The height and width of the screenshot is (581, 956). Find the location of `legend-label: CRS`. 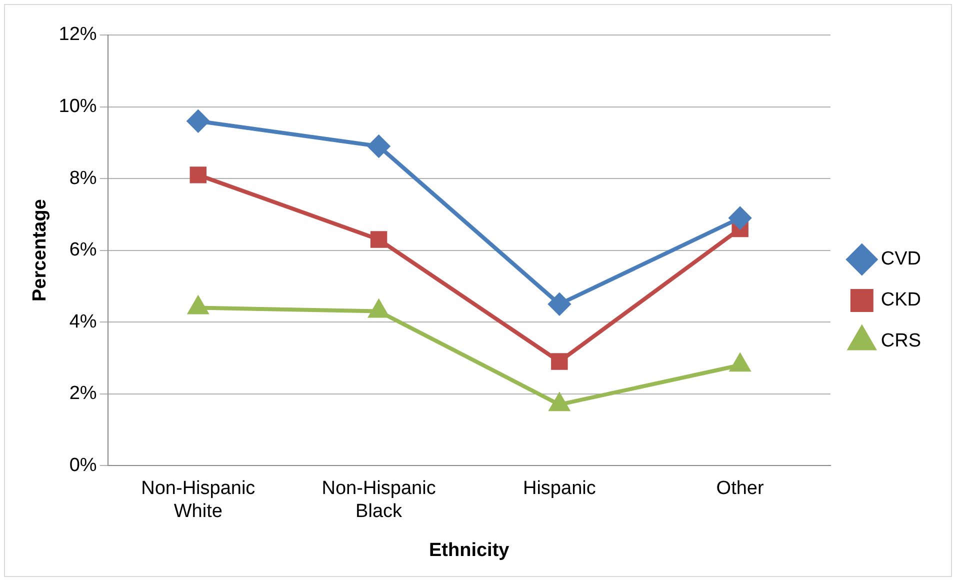

legend-label: CRS is located at coordinates (901, 341).